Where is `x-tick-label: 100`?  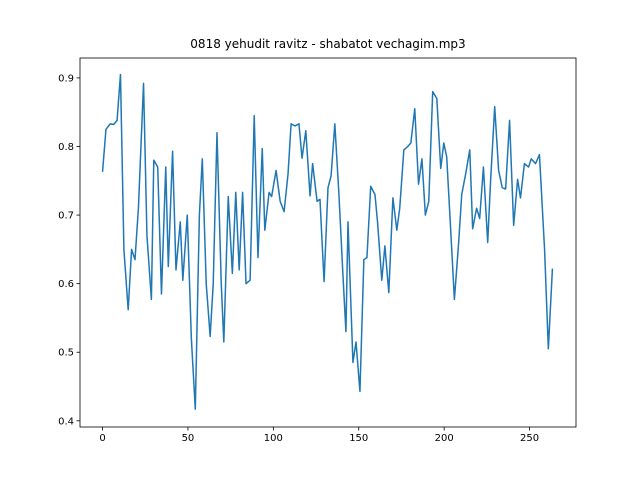 x-tick-label: 100 is located at coordinates (273, 438).